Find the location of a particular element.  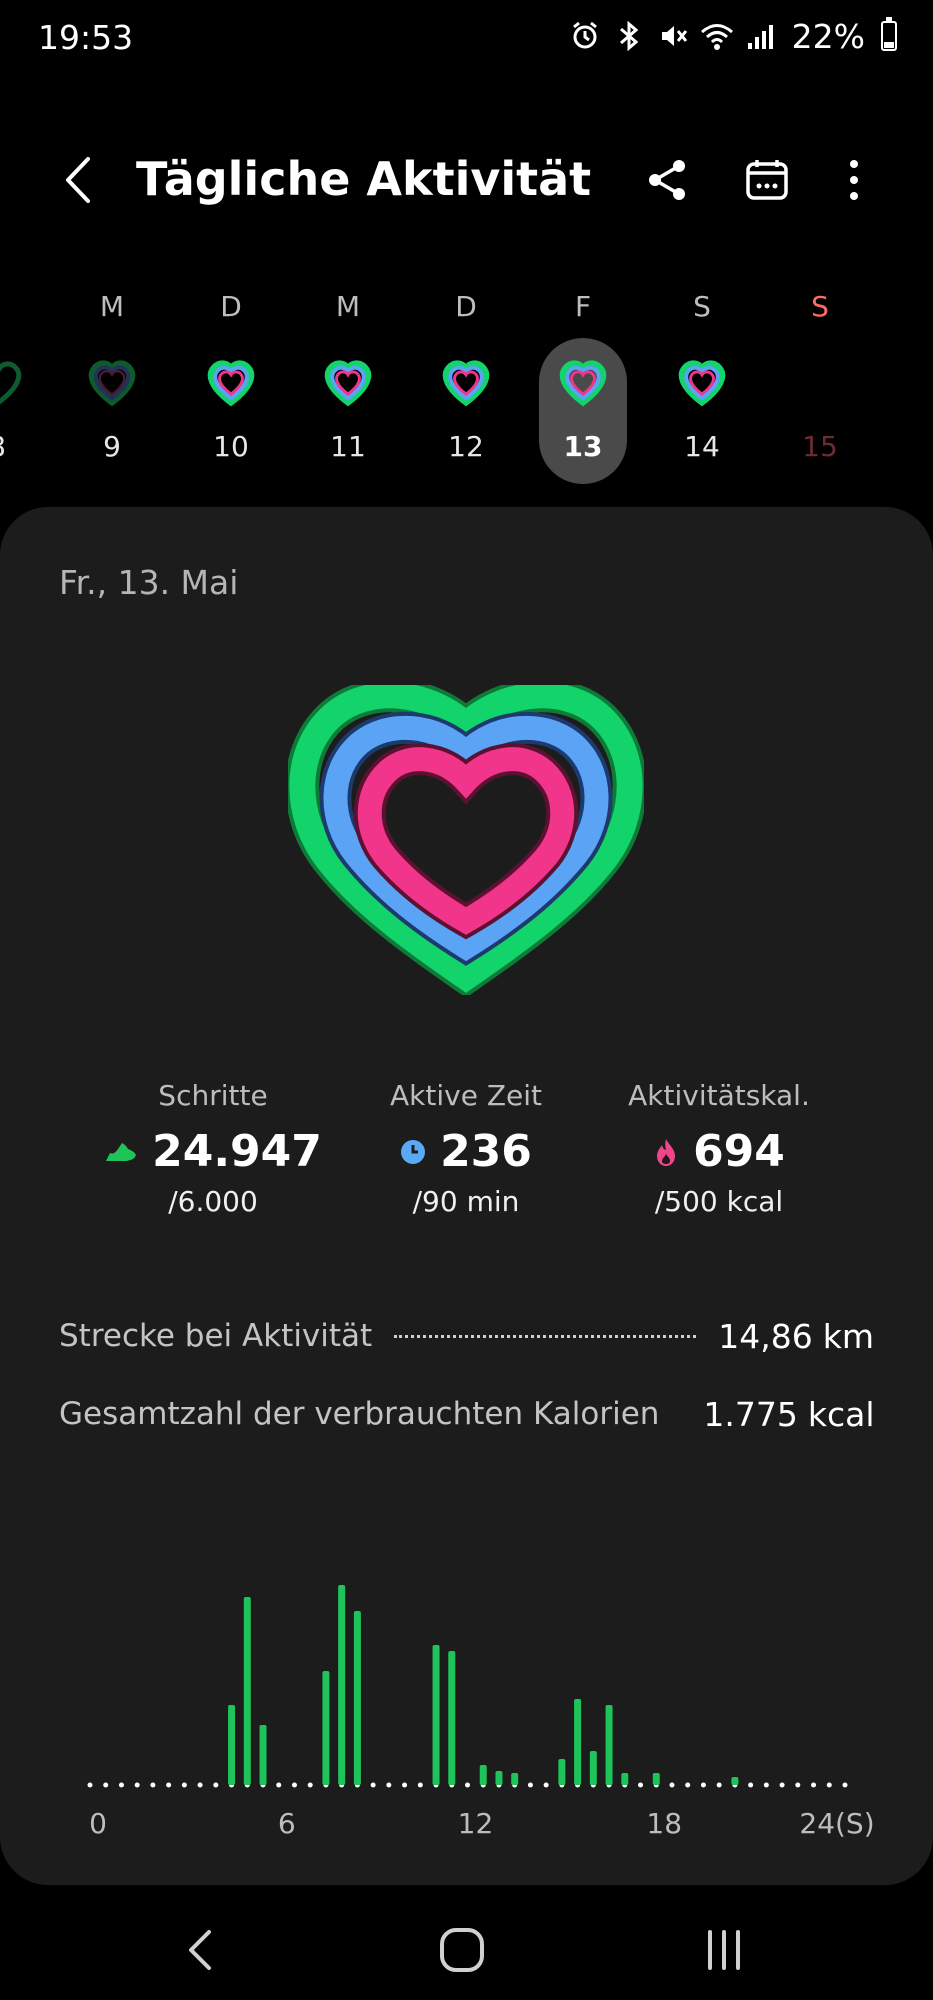

day-13: F 13 is located at coordinates (583, 385).